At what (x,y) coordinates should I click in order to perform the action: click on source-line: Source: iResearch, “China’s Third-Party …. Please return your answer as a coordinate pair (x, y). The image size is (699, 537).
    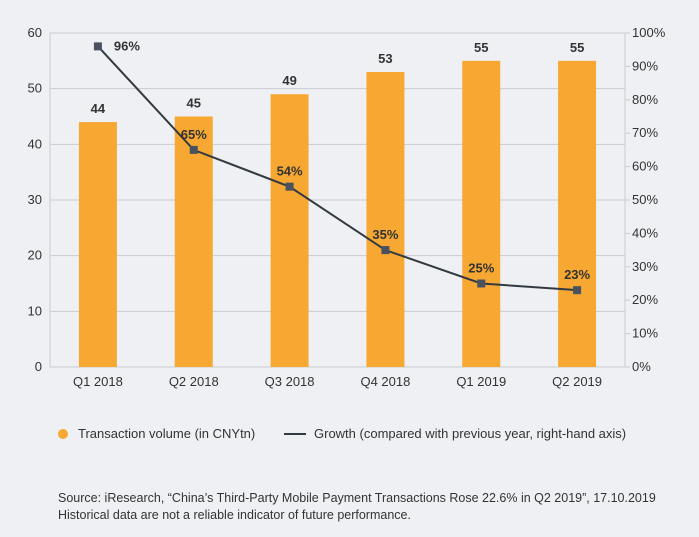
    Looking at the image, I should click on (357, 498).